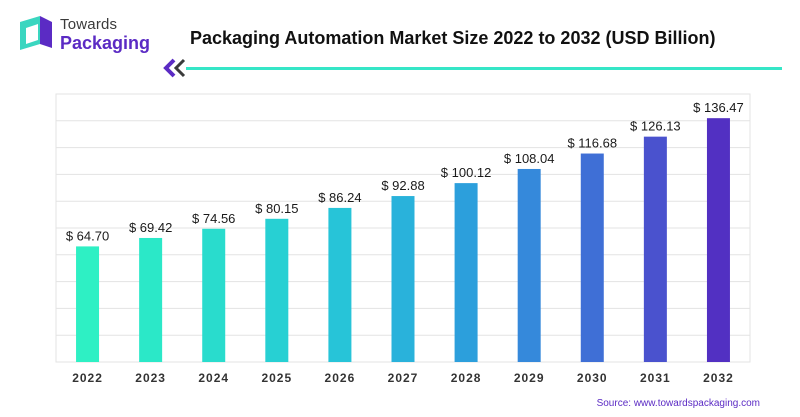 This screenshot has height=417, width=800. What do you see at coordinates (403, 279) in the screenshot?
I see `bar-2027` at bounding box center [403, 279].